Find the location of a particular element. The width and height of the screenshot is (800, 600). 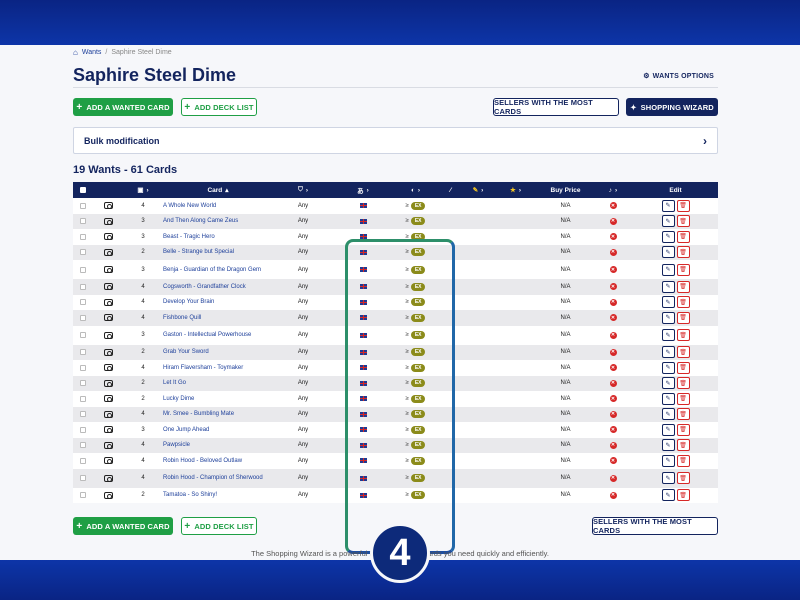

sort-image: ▣ › is located at coordinates (143, 190).